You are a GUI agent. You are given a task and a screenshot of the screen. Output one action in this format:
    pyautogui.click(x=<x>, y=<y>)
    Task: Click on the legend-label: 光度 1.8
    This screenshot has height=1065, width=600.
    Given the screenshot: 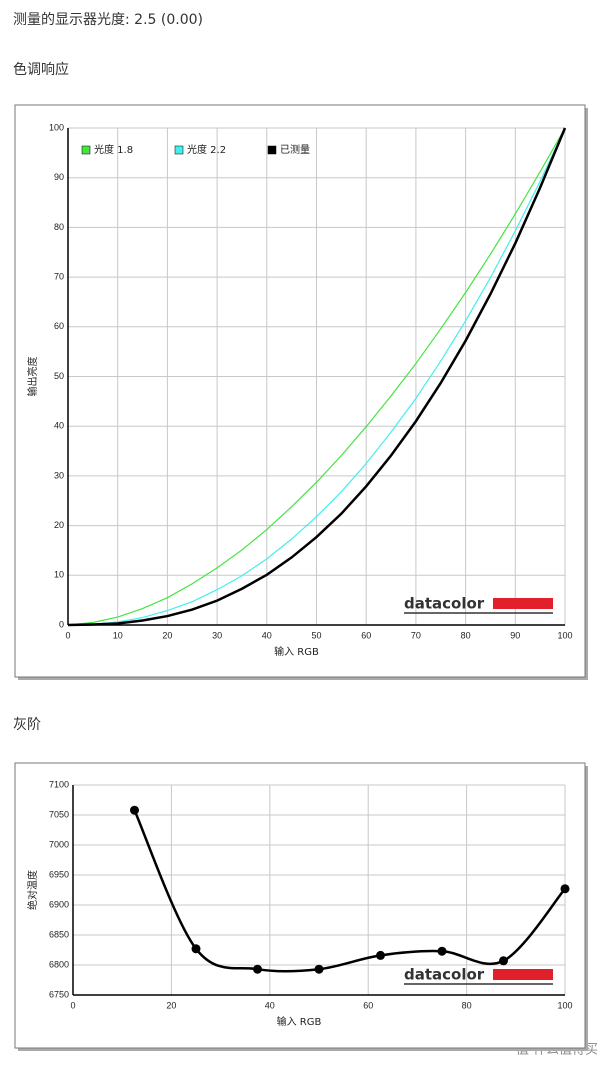 What is the action you would take?
    pyautogui.click(x=113, y=149)
    